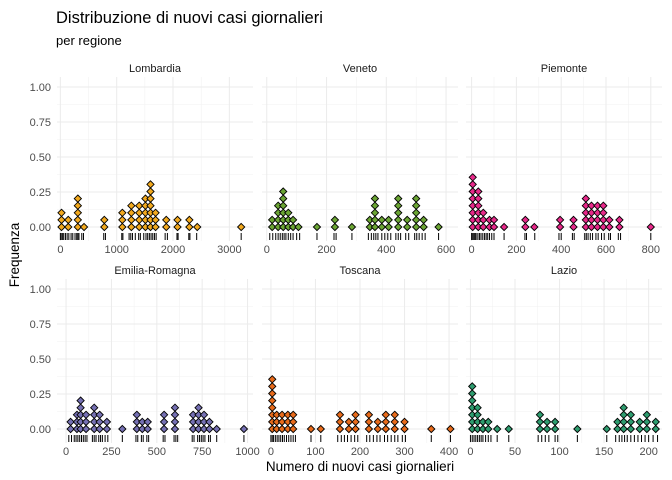 The image size is (672, 480). I want to click on chart-subtitle: per regione, so click(89, 40).